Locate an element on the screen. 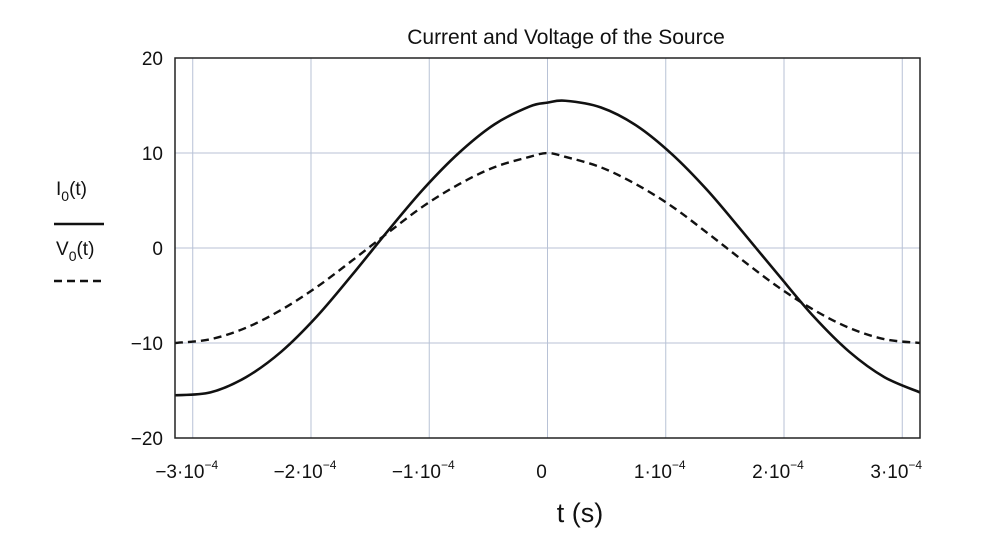  x-tick-mantissa: −1·10 is located at coordinates (416, 472).